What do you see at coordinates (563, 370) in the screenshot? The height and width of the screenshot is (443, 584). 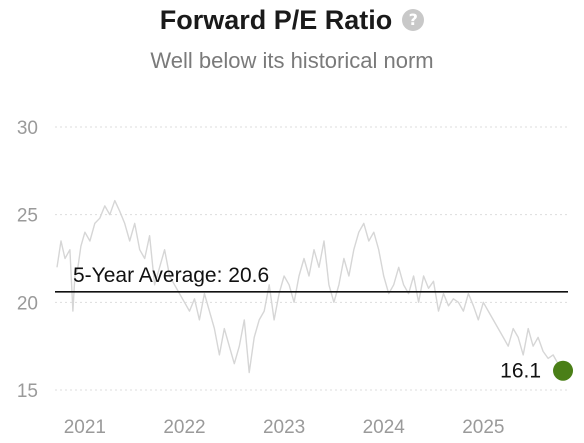 I see `last-value-point` at bounding box center [563, 370].